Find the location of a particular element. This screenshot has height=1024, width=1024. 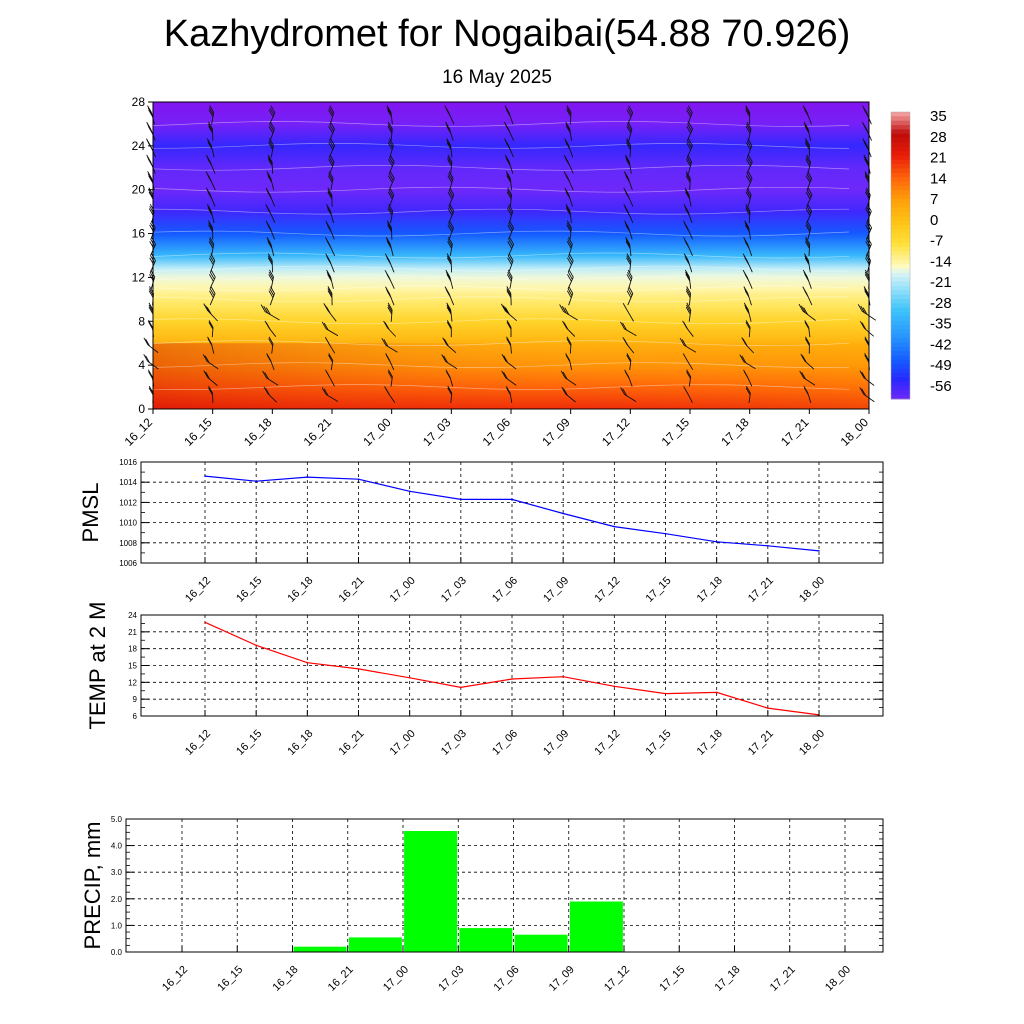

y-tick-label: 0 is located at coordinates (141, 409).